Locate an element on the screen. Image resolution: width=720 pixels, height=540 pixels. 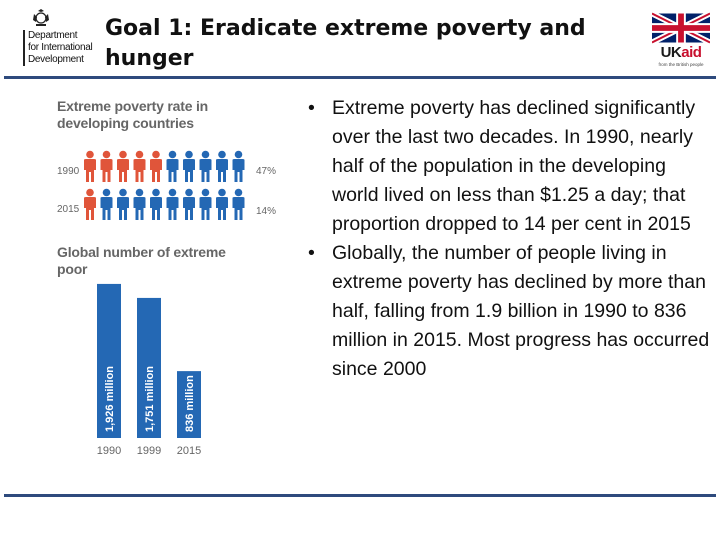
ukaid-tagline: from the British people is located at coordinates (681, 64).